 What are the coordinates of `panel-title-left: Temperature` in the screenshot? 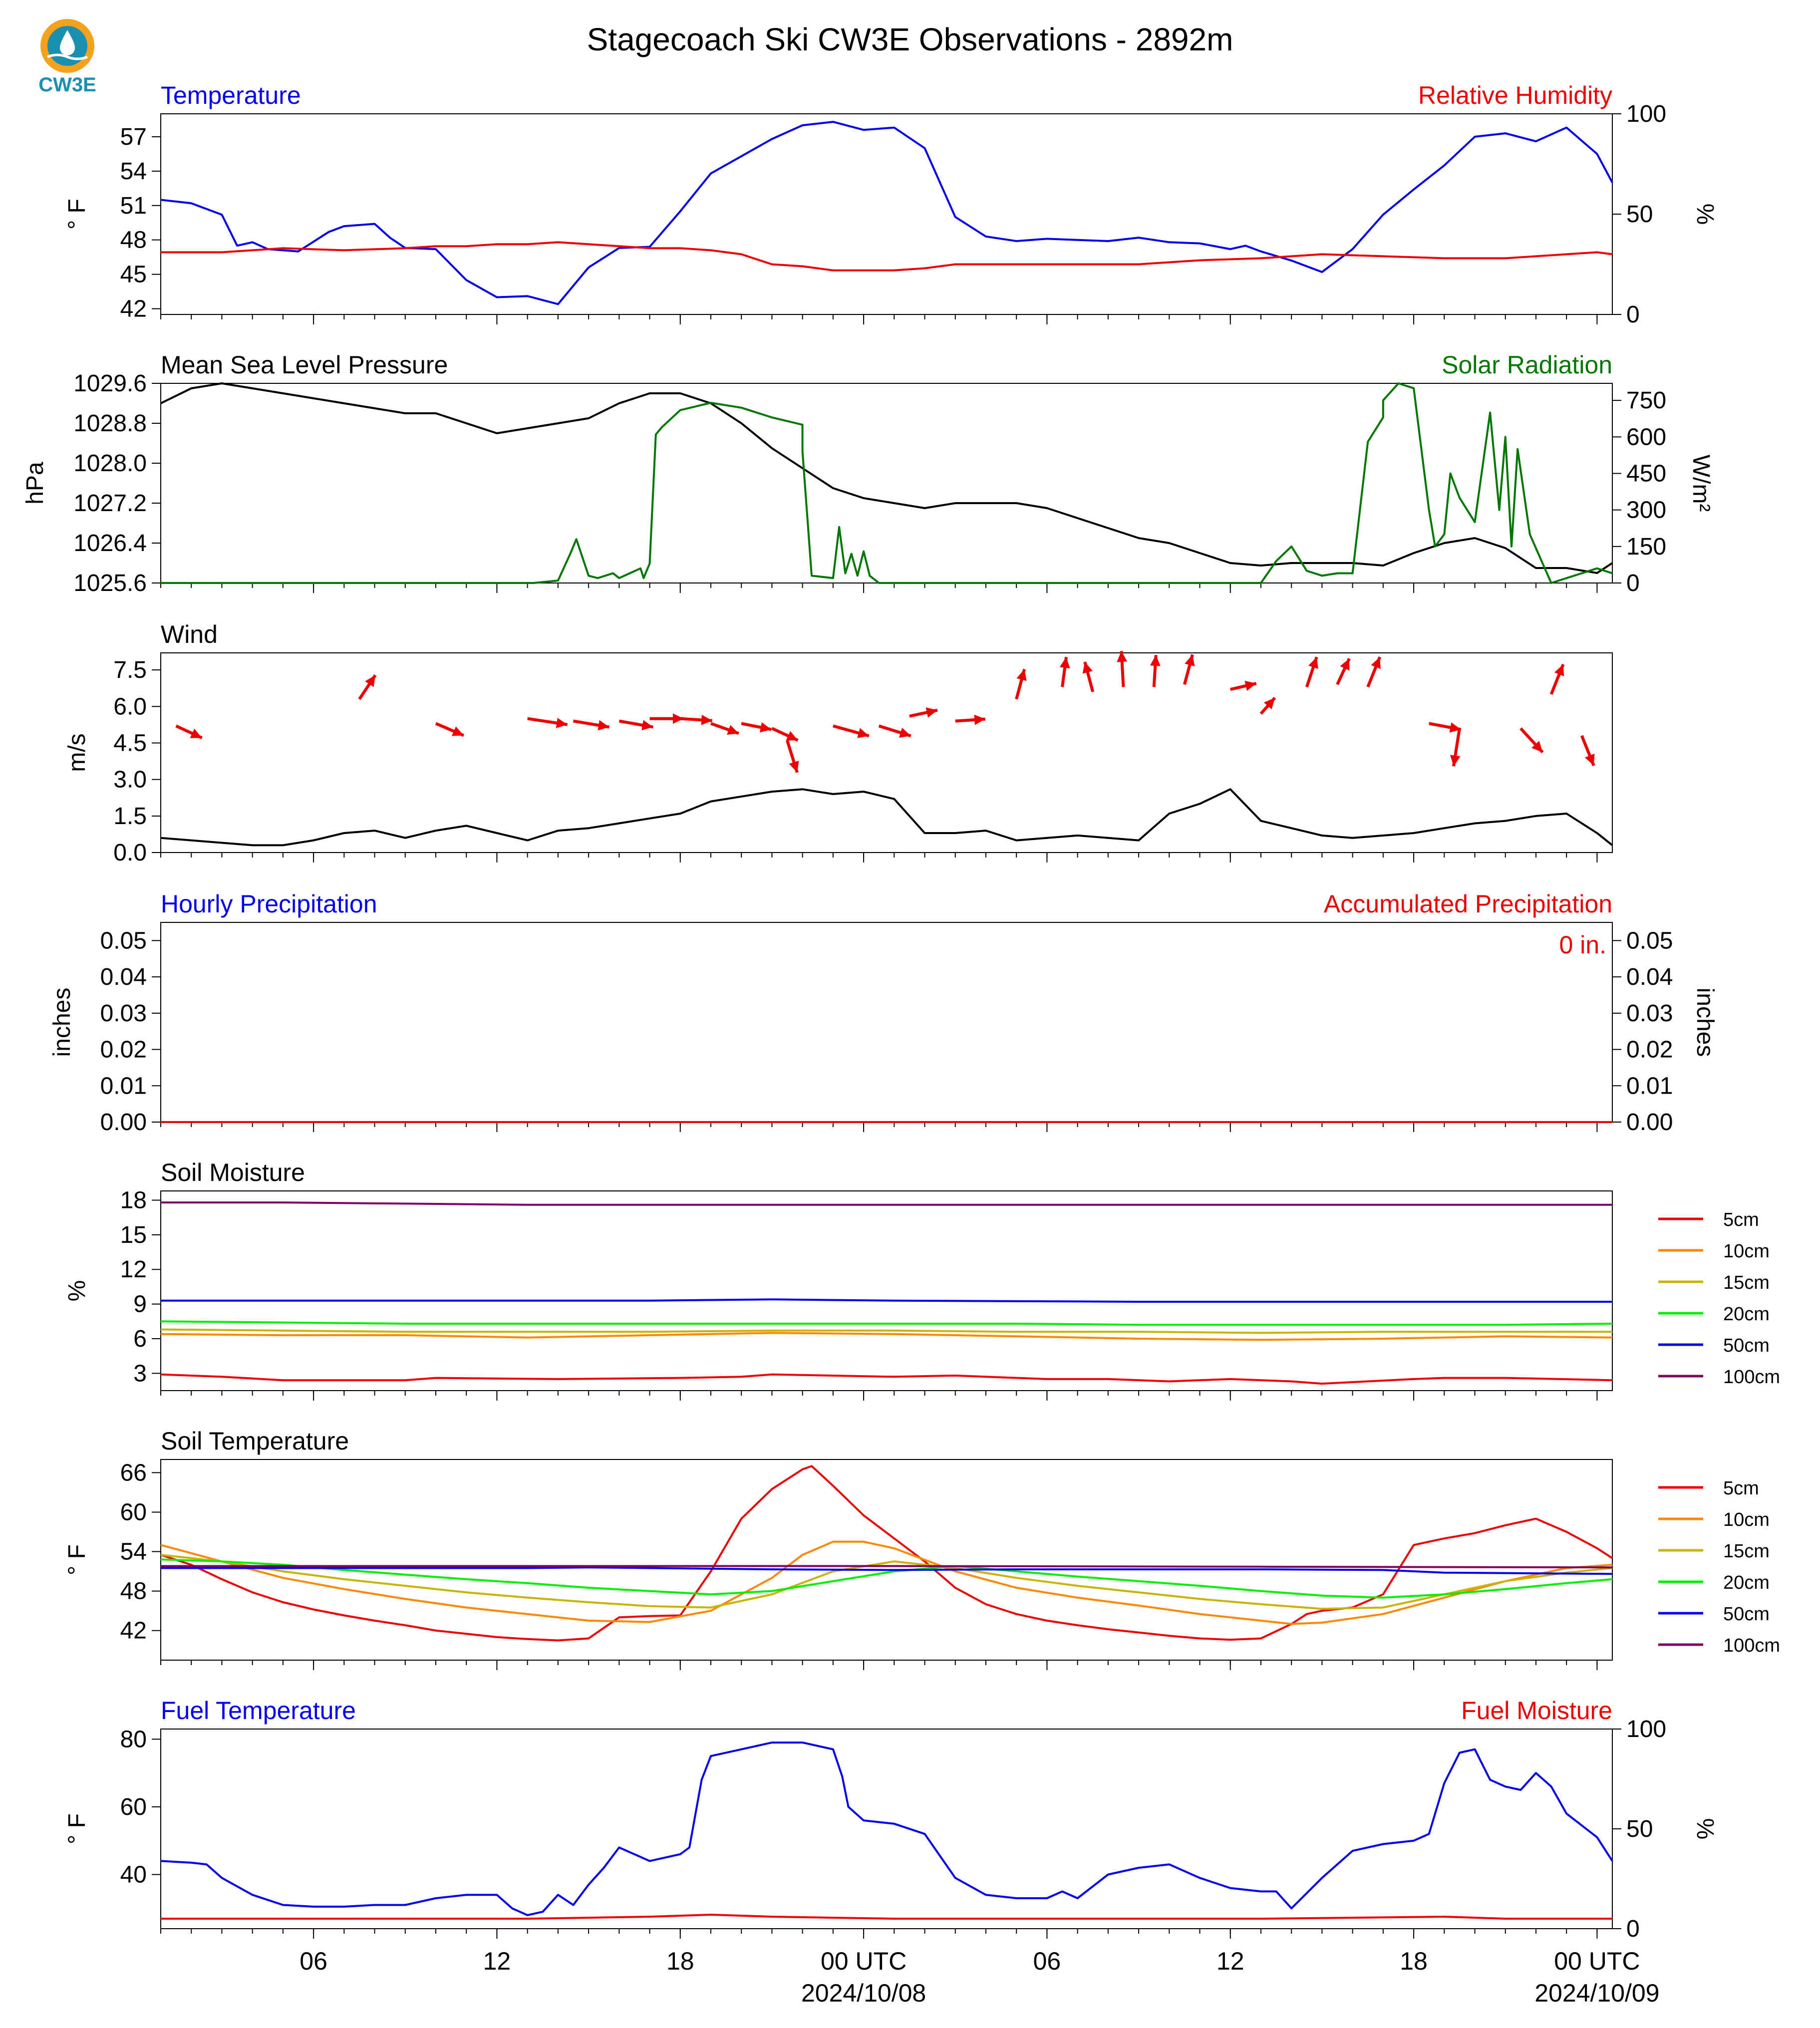 It's located at (231, 95).